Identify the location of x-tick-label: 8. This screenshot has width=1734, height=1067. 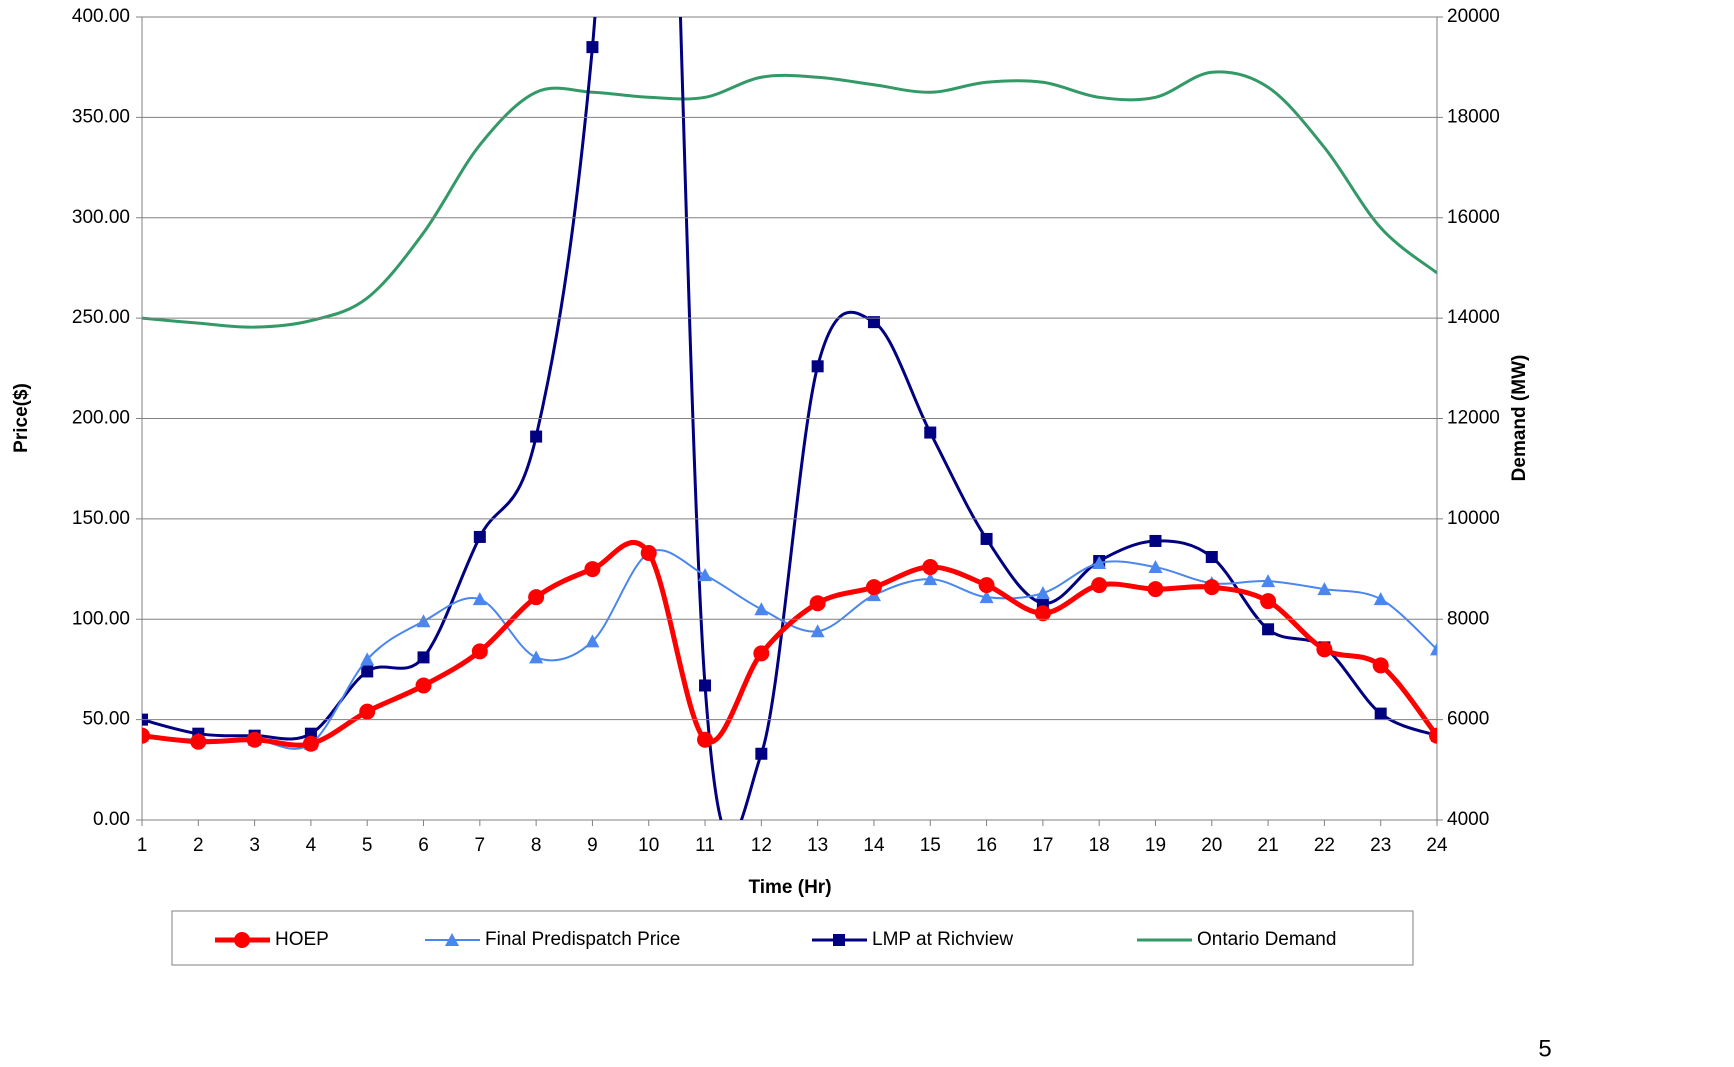
(536, 845).